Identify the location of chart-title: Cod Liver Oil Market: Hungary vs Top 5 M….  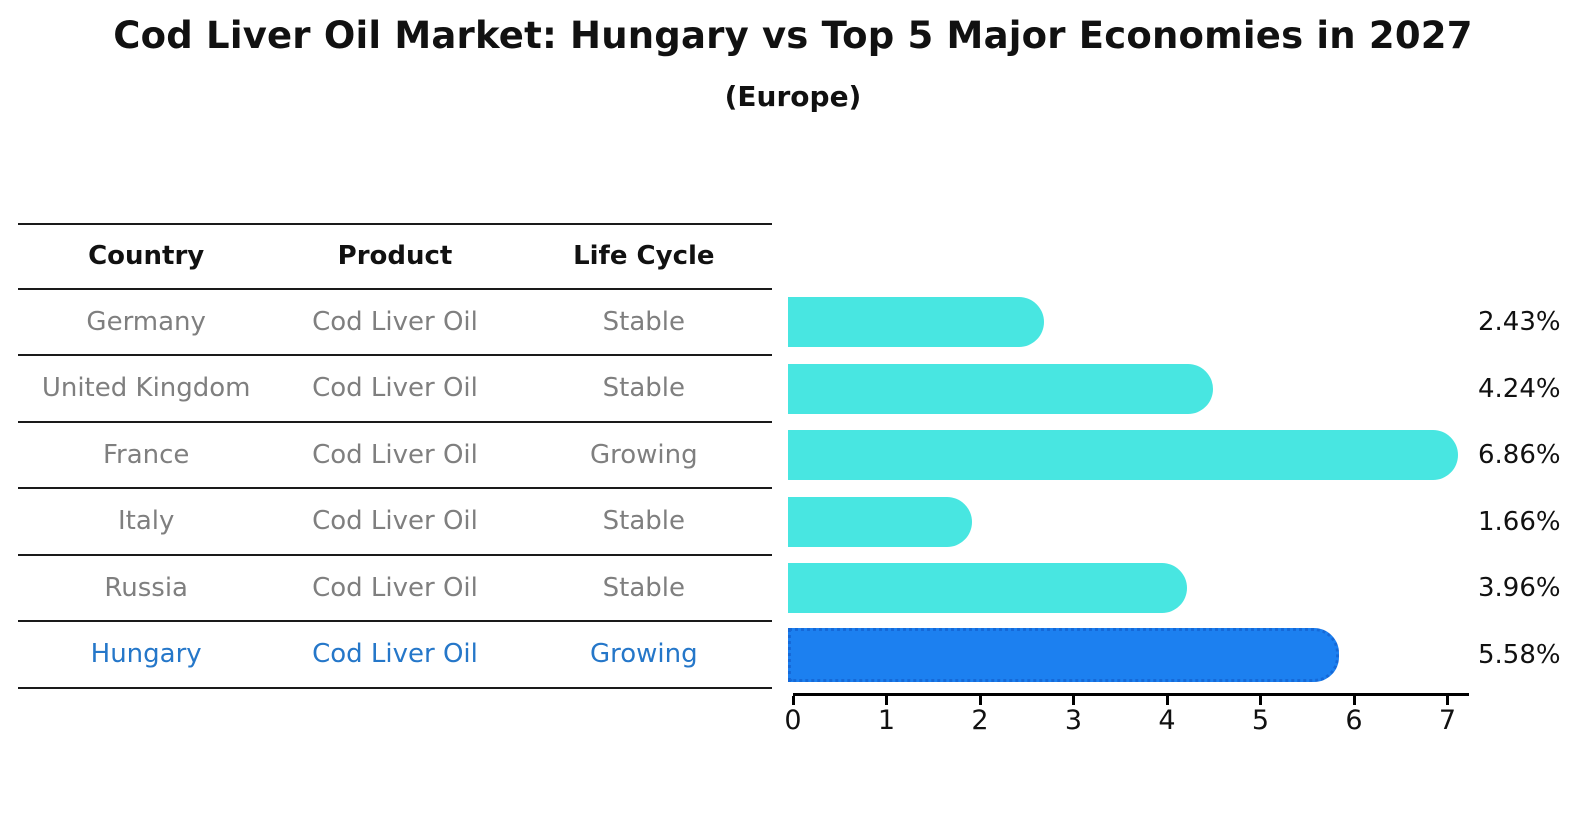
(793, 35).